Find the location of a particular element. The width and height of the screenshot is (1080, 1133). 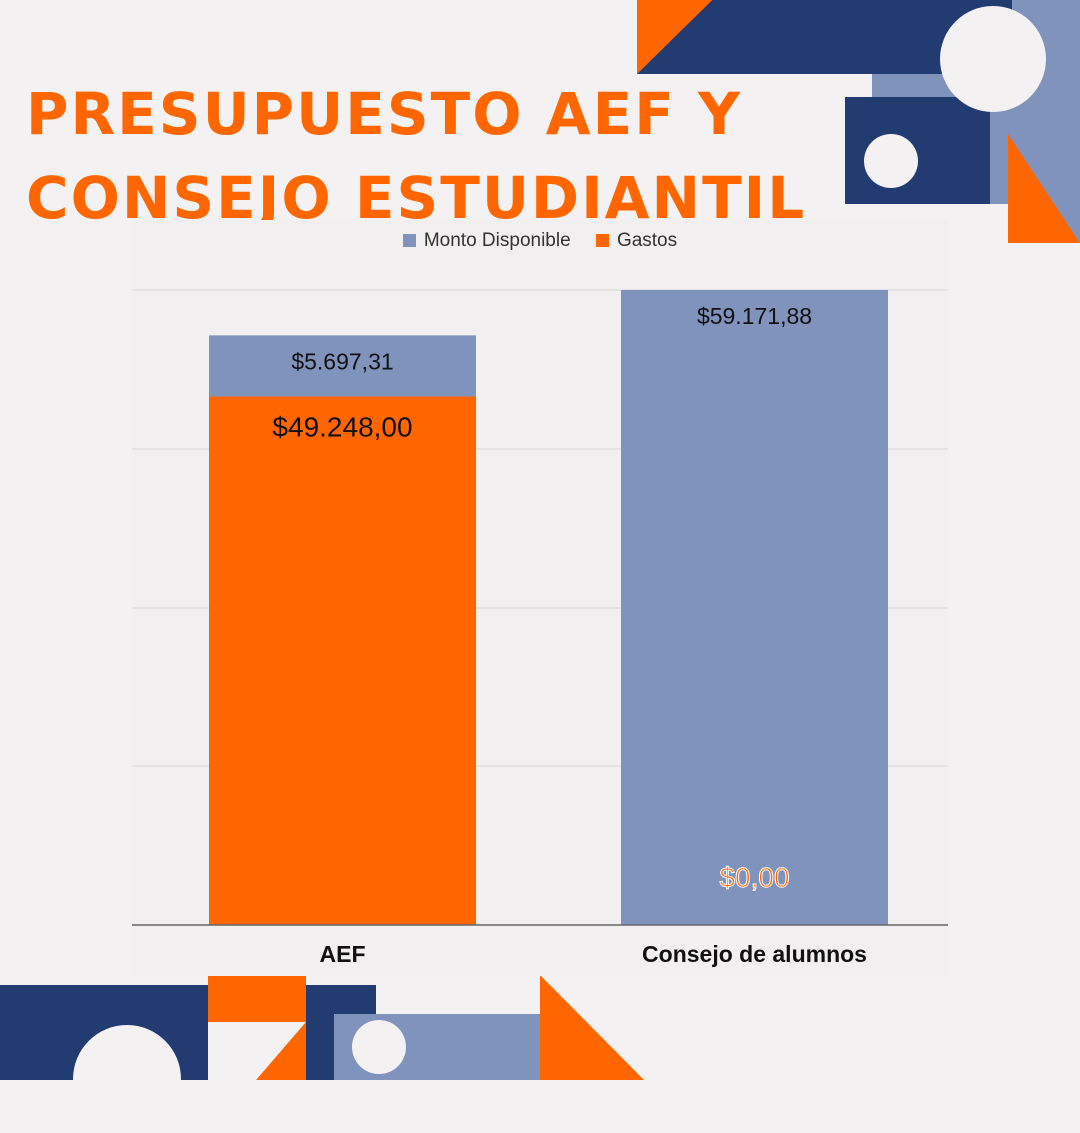

legend-label-monto-disponible: Monto Disponible is located at coordinates (497, 240).